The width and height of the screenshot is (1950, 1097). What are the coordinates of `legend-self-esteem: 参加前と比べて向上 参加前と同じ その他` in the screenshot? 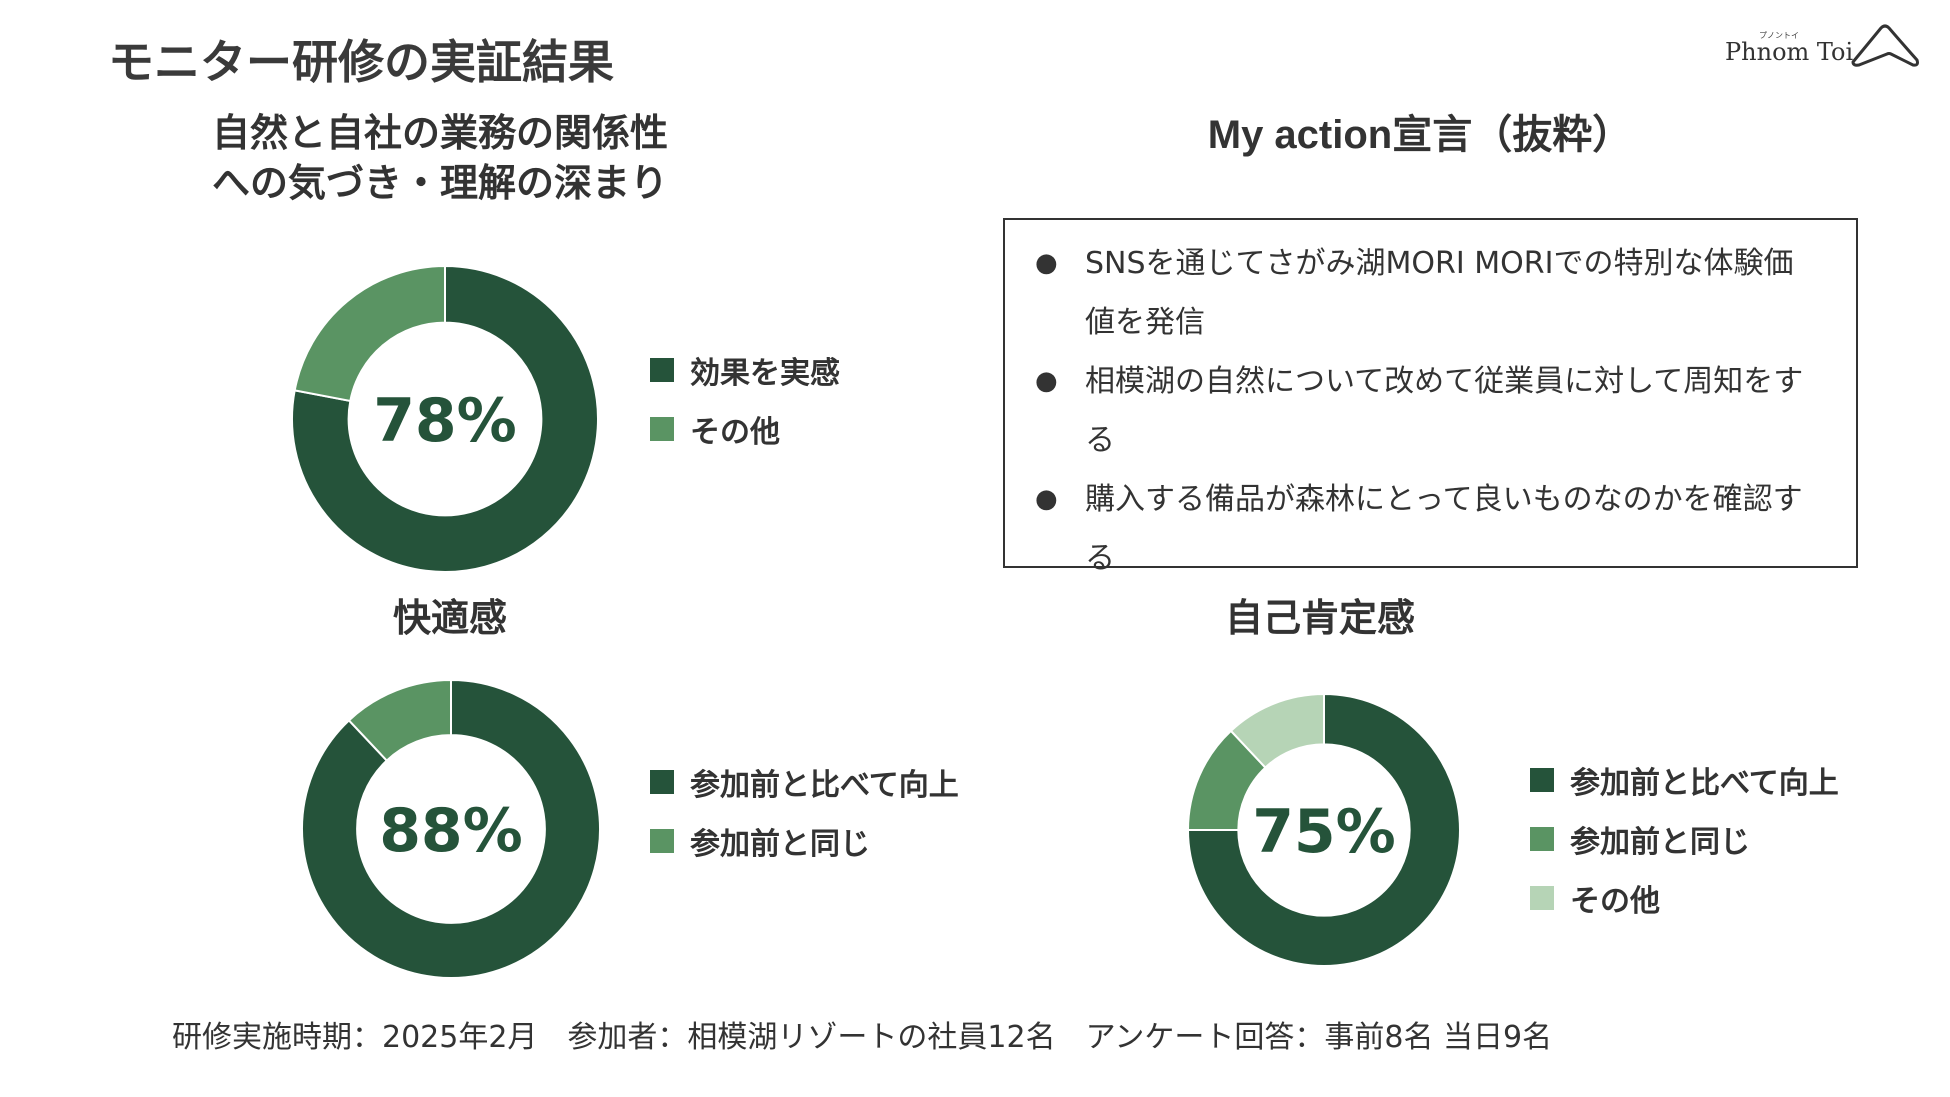 It's located at (1684, 838).